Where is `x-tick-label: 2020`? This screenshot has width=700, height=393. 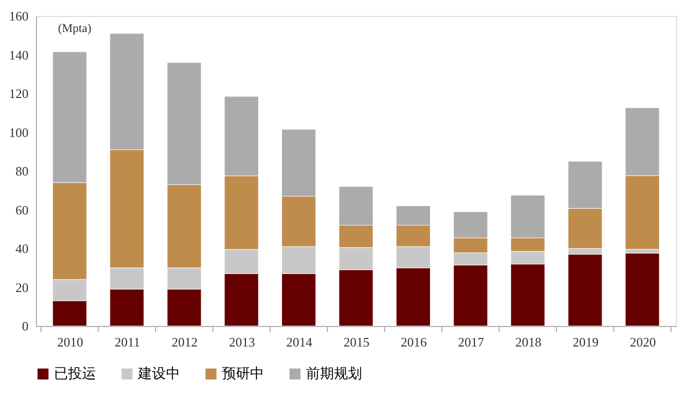 x-tick-label: 2020 is located at coordinates (643, 342).